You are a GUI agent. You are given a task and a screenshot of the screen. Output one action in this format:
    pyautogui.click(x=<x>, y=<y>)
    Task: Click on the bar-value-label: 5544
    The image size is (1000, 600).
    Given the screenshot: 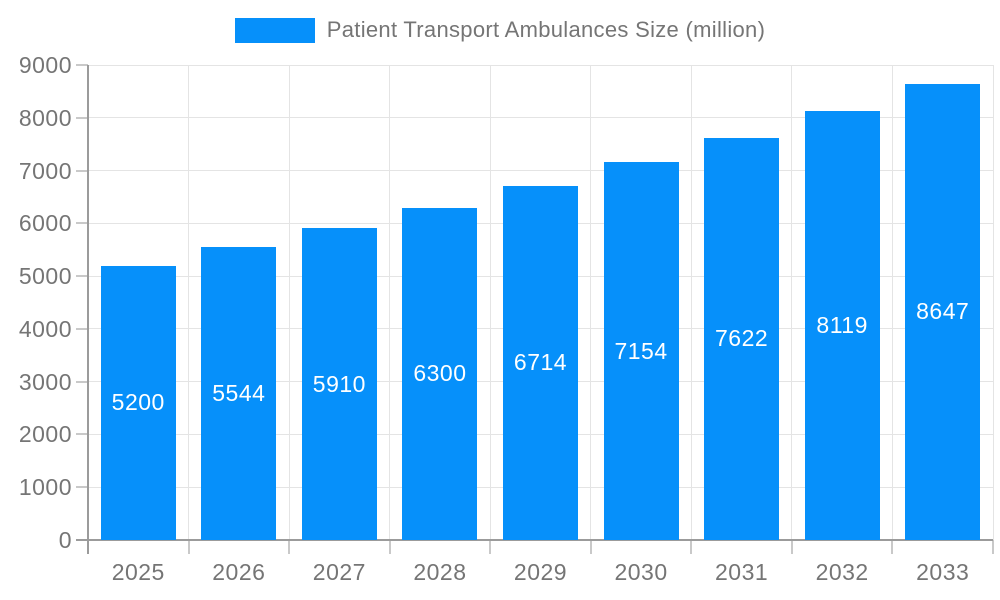 What is the action you would take?
    pyautogui.click(x=239, y=393)
    